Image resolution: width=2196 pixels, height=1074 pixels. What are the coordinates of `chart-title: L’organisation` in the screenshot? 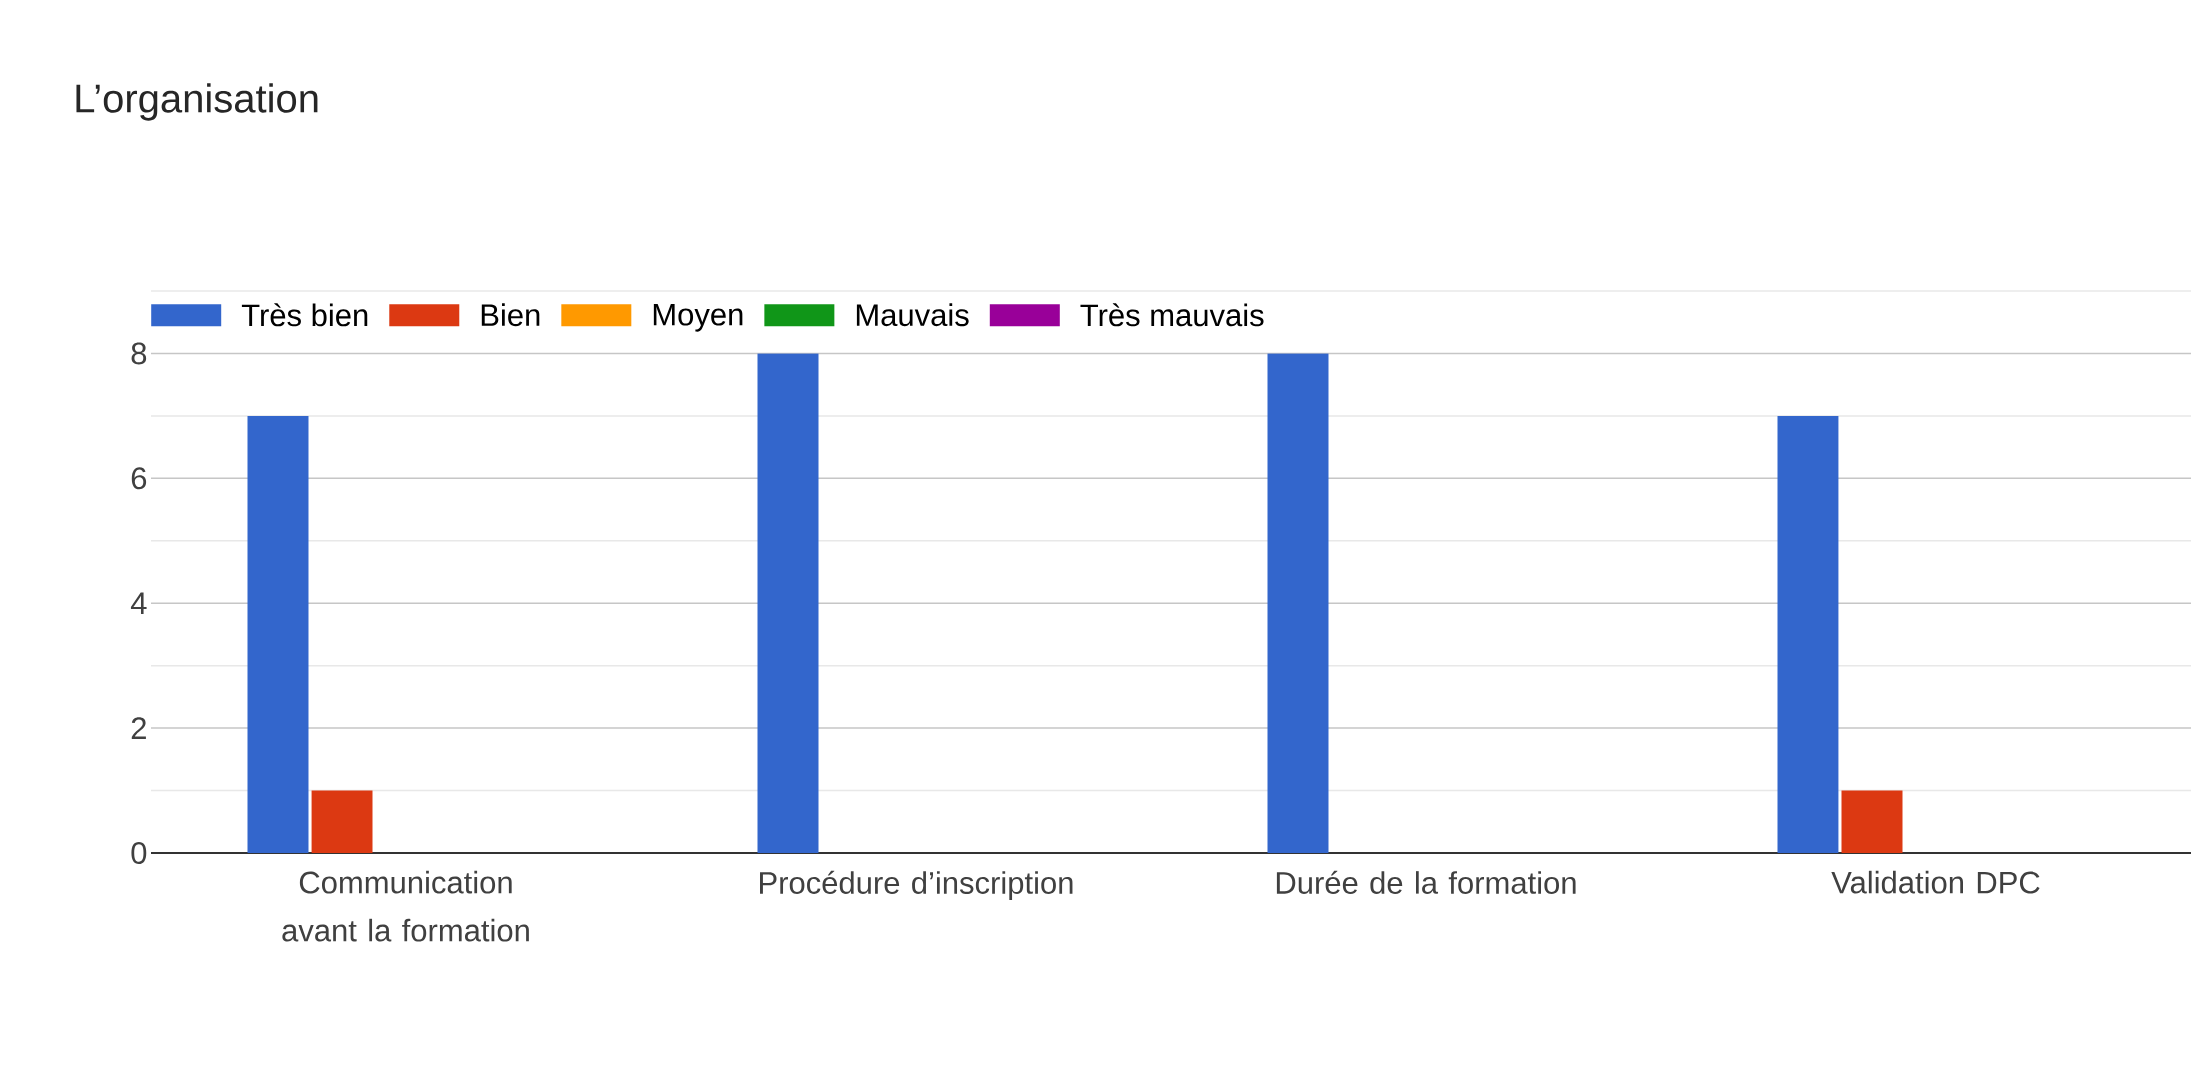 It's located at (197, 102).